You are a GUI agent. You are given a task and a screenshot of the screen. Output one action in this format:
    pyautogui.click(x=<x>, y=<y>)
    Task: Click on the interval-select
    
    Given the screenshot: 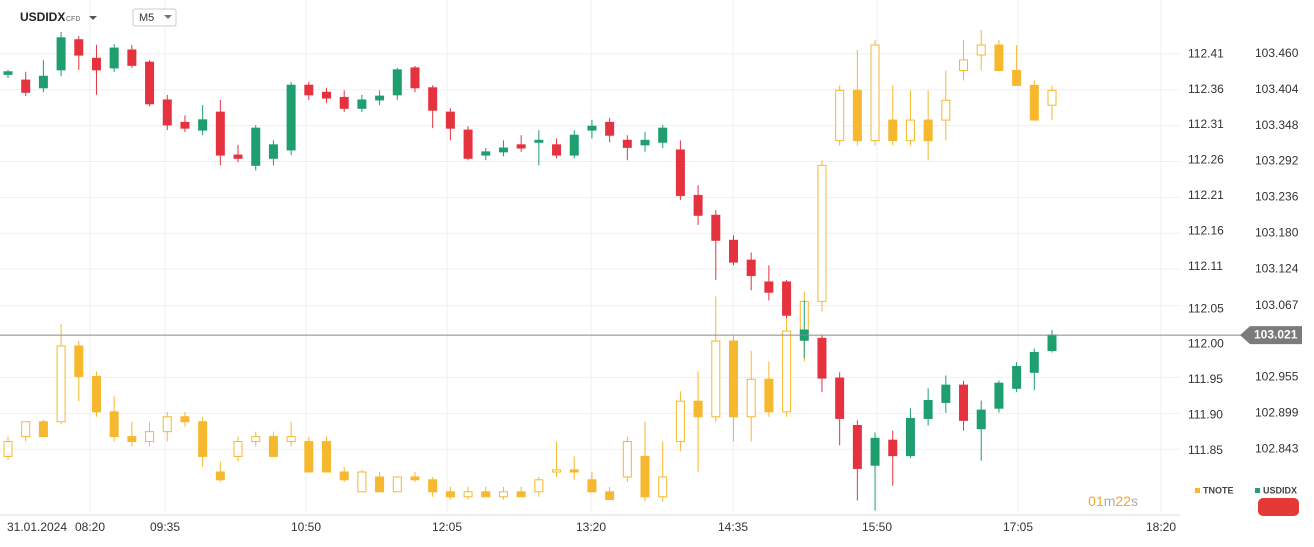 What is the action you would take?
    pyautogui.click(x=154, y=17)
    